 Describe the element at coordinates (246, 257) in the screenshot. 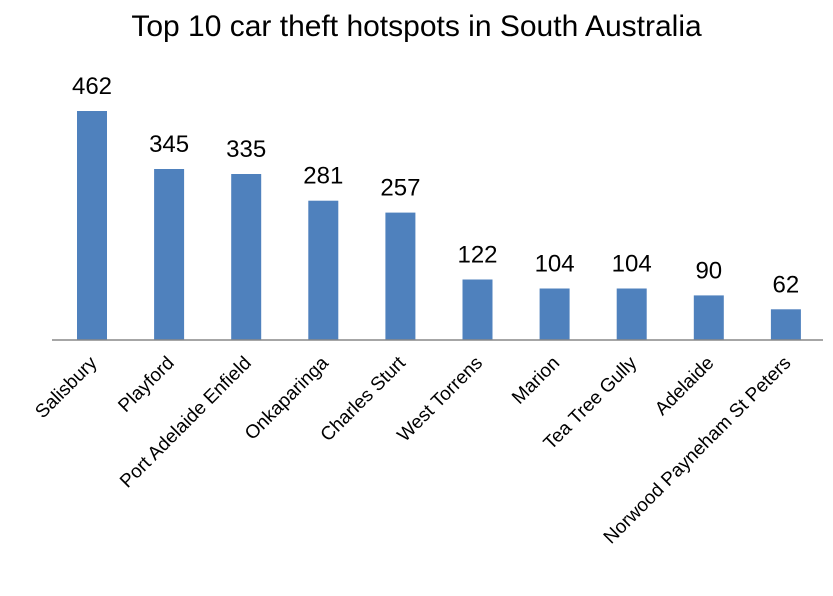

I see `bar-port-adelaide-enfield` at that location.